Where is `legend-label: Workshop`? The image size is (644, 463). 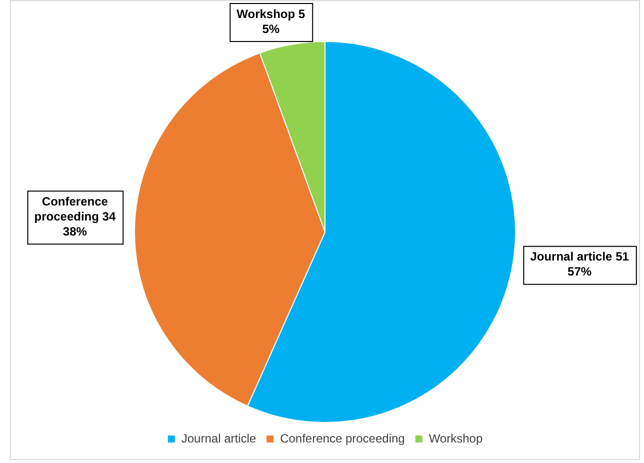 legend-label: Workshop is located at coordinates (455, 438).